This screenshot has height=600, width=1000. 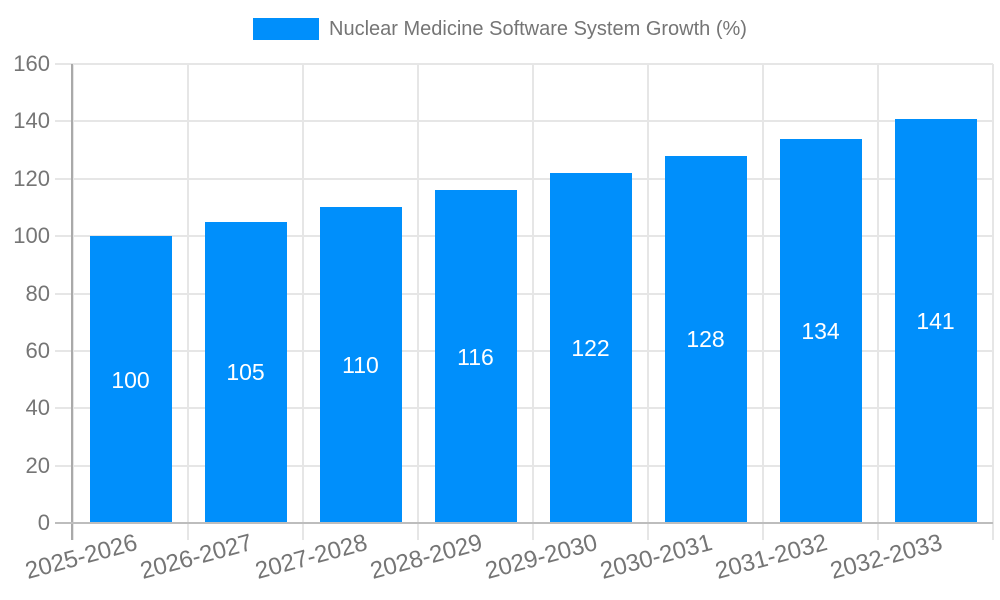 I want to click on y-axis-line, so click(x=72, y=302).